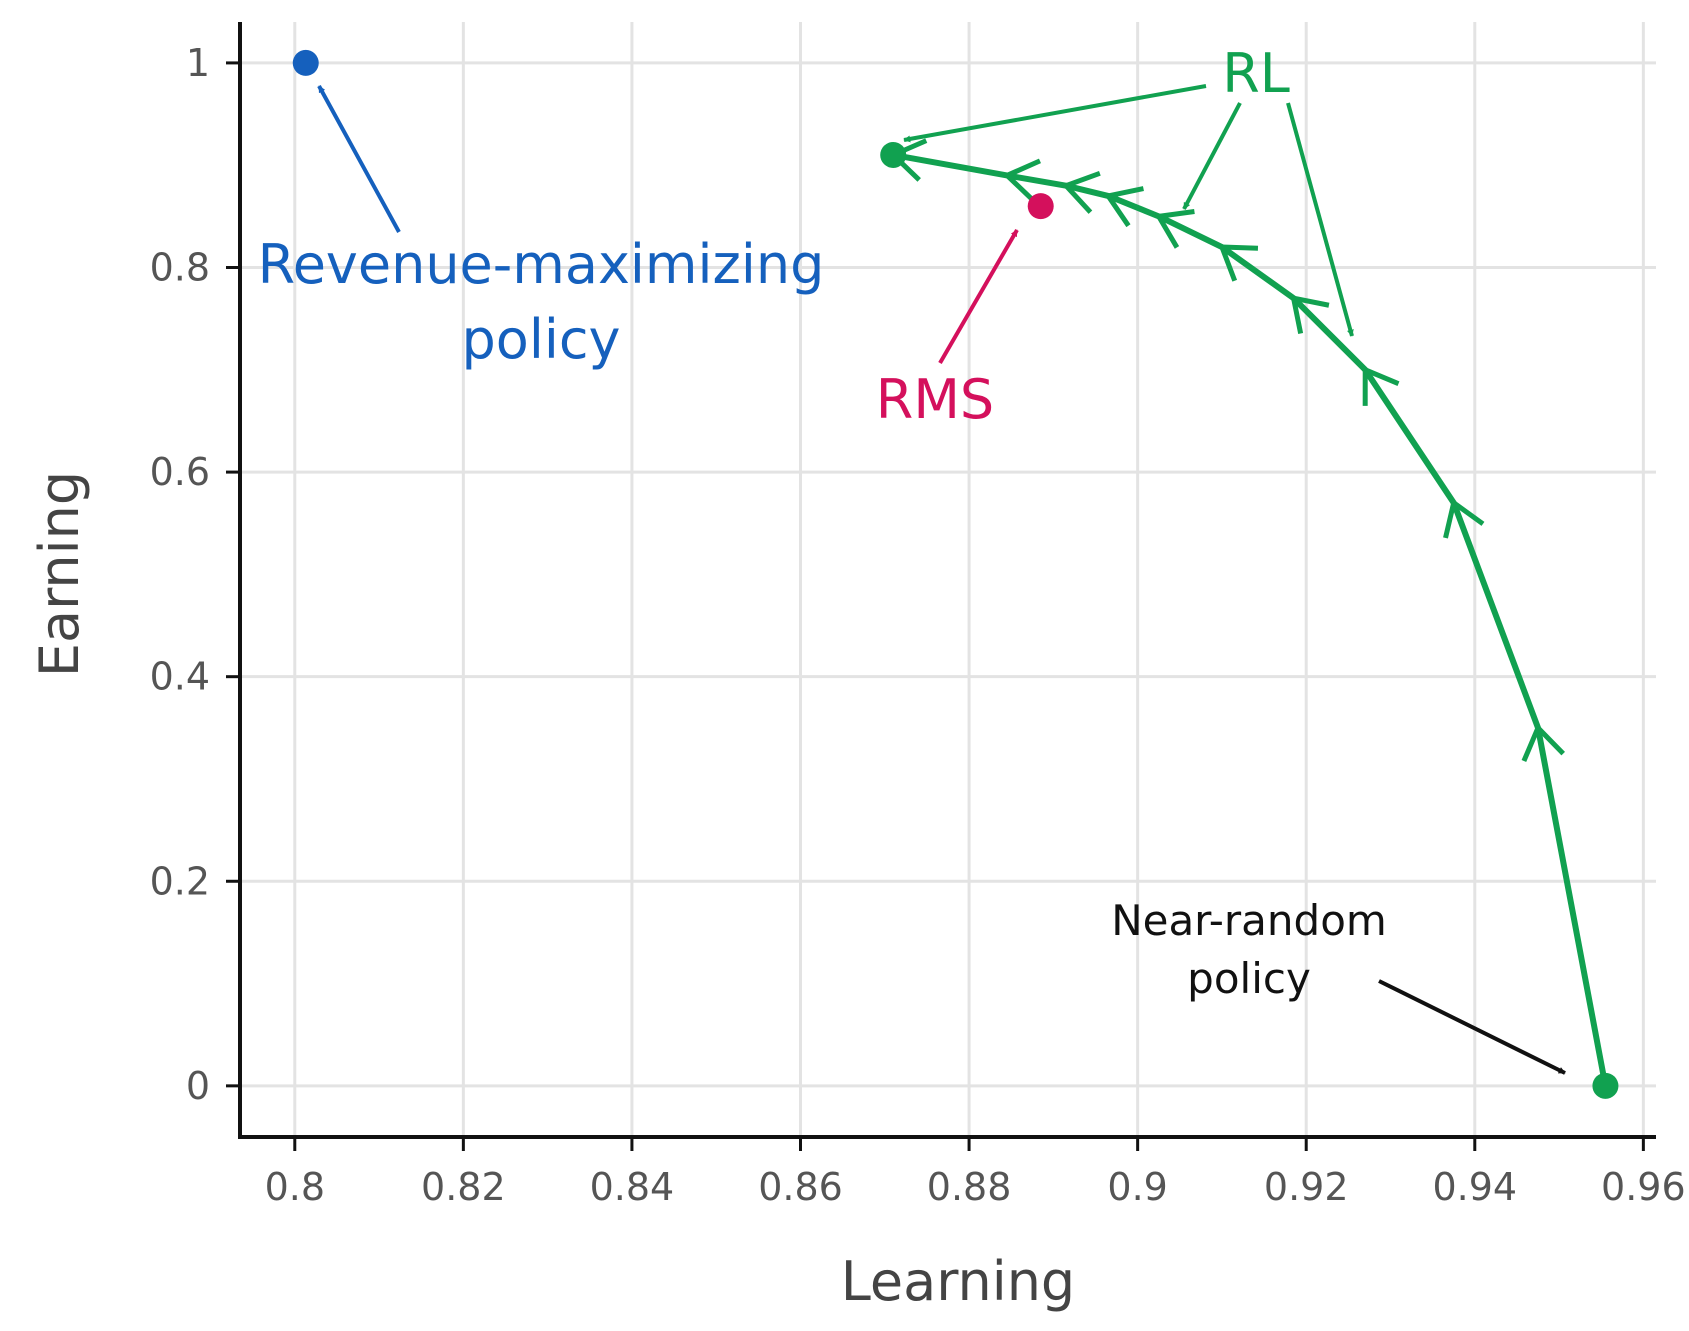  What do you see at coordinates (541, 302) in the screenshot?
I see `annotation-revenue: Revenue-maximizing policy` at bounding box center [541, 302].